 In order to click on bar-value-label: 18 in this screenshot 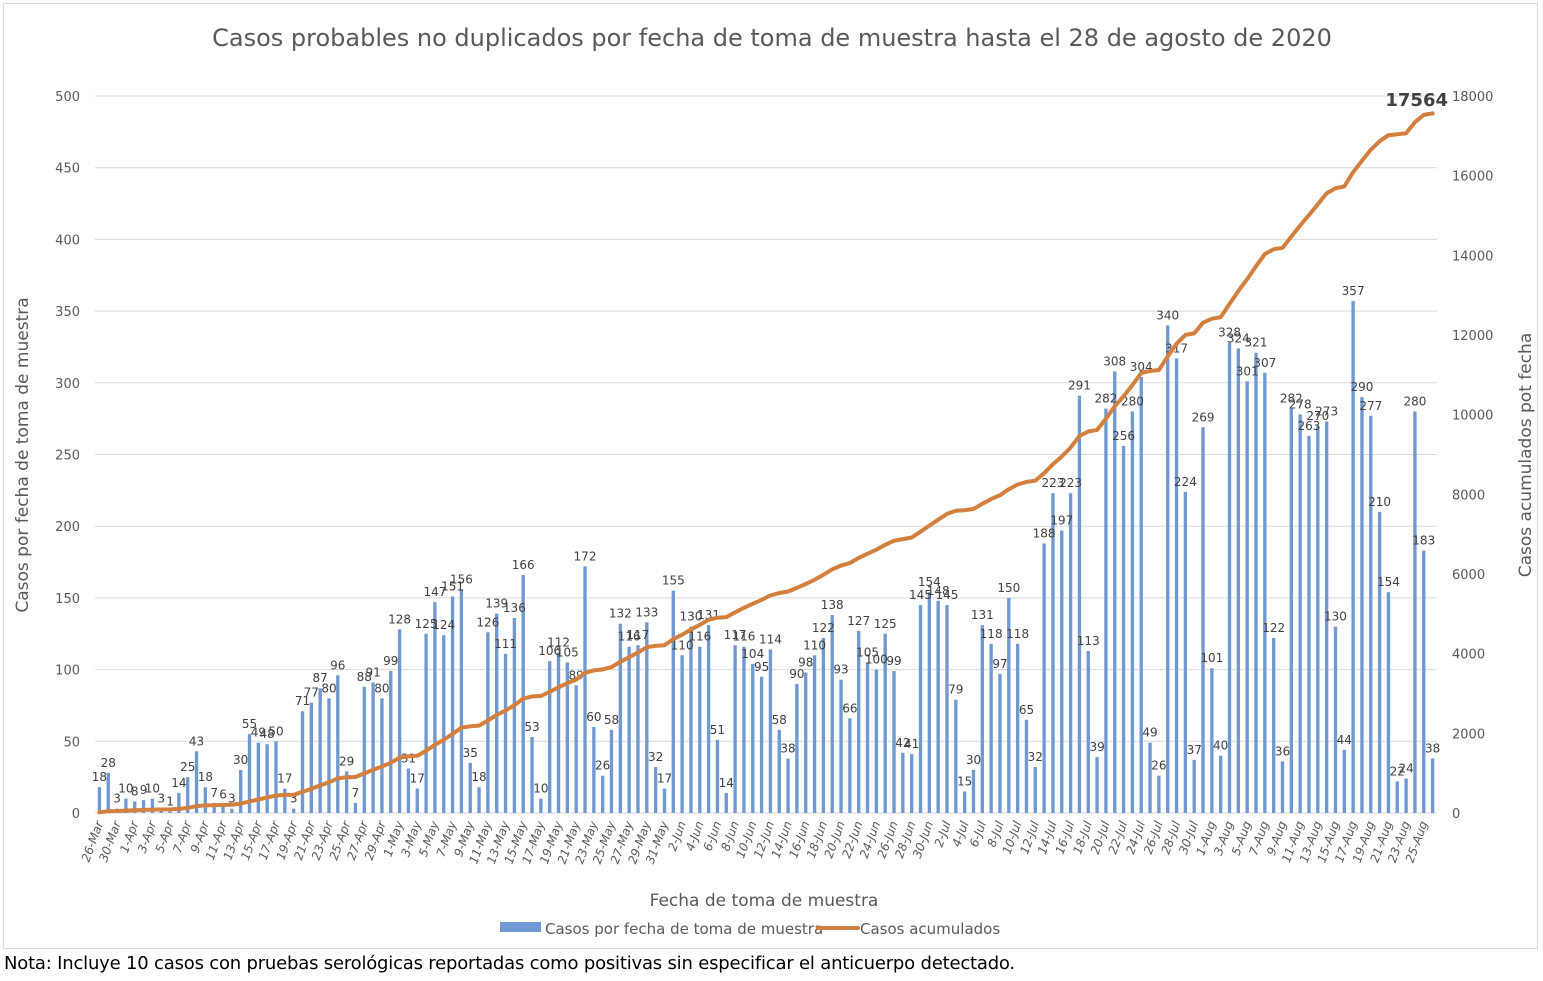, I will do `click(478, 777)`.